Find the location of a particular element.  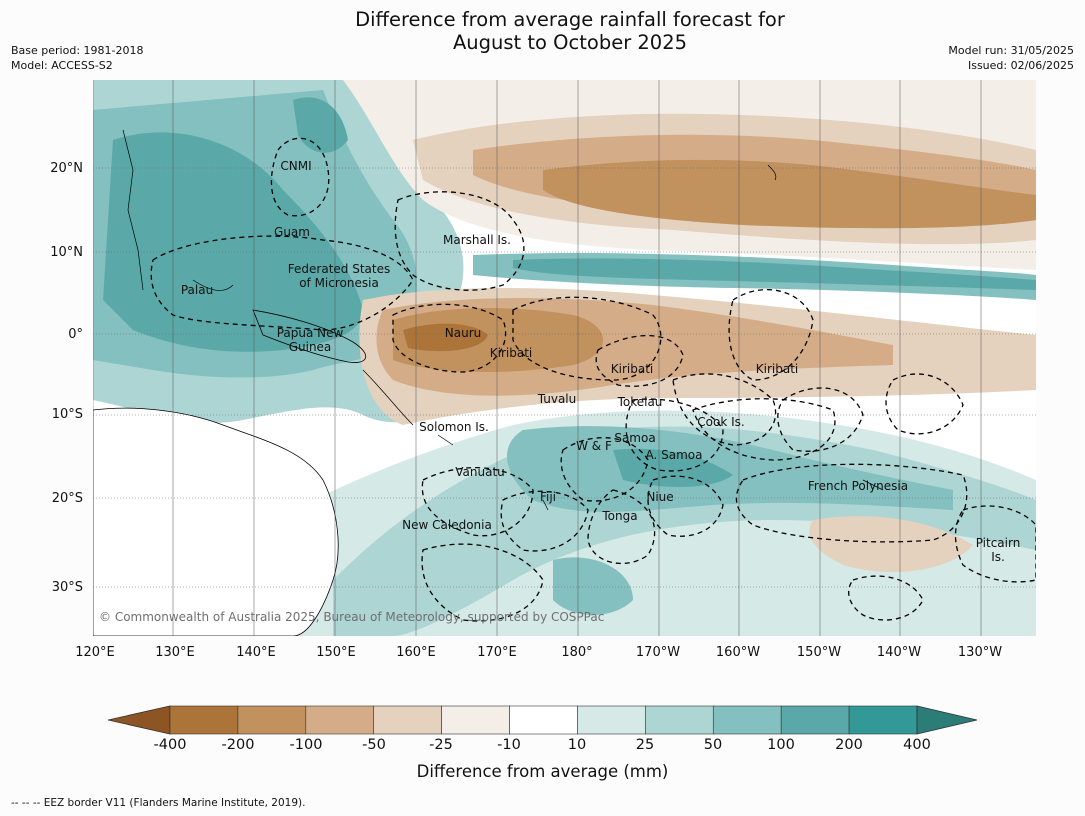

place-png-line2: Guinea is located at coordinates (310, 347).